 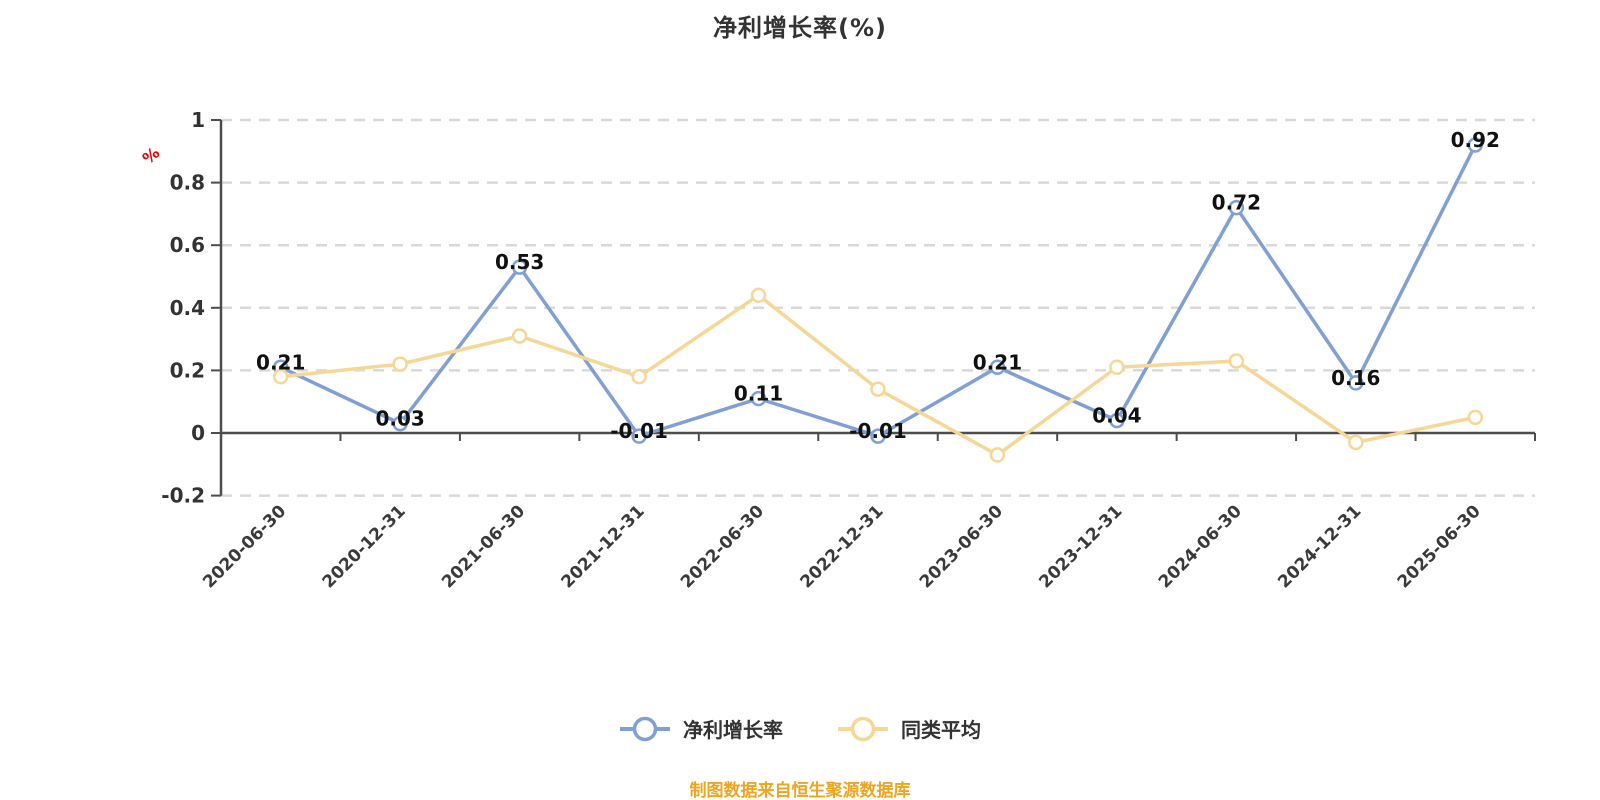 What do you see at coordinates (800, 790) in the screenshot?
I see `data-source-note: 制图数据来自恒生聚源数据库` at bounding box center [800, 790].